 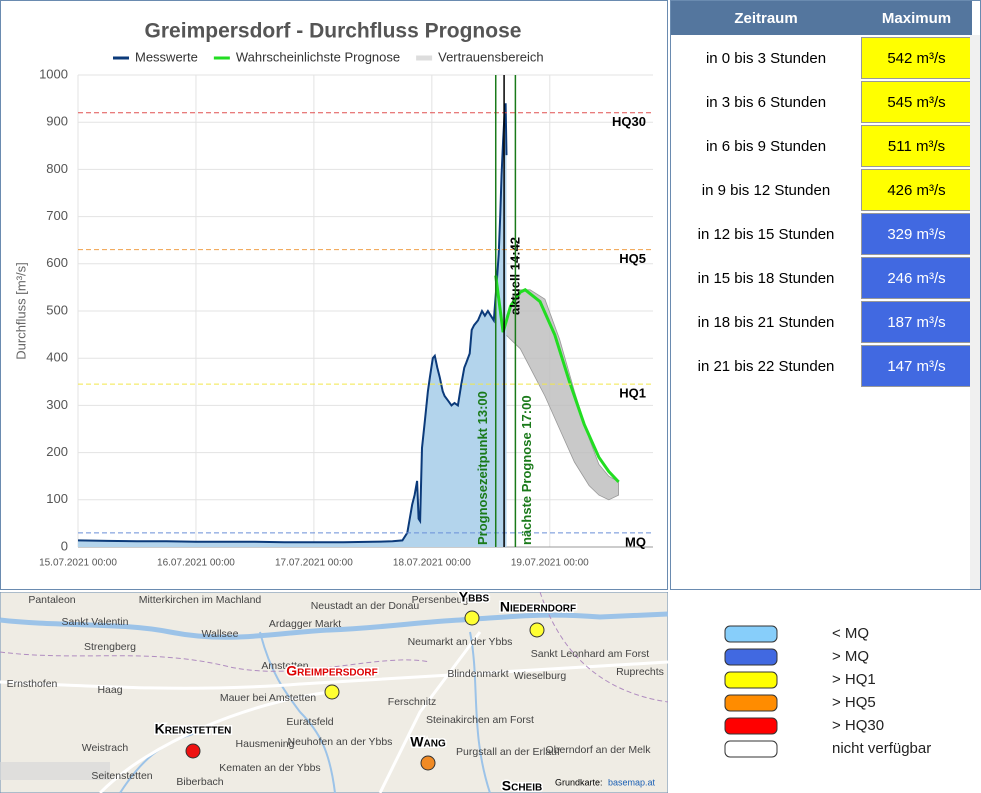 What do you see at coordinates (20, 311) in the screenshot?
I see `y-axis-label: Durchfluss [m³/s]` at bounding box center [20, 311].